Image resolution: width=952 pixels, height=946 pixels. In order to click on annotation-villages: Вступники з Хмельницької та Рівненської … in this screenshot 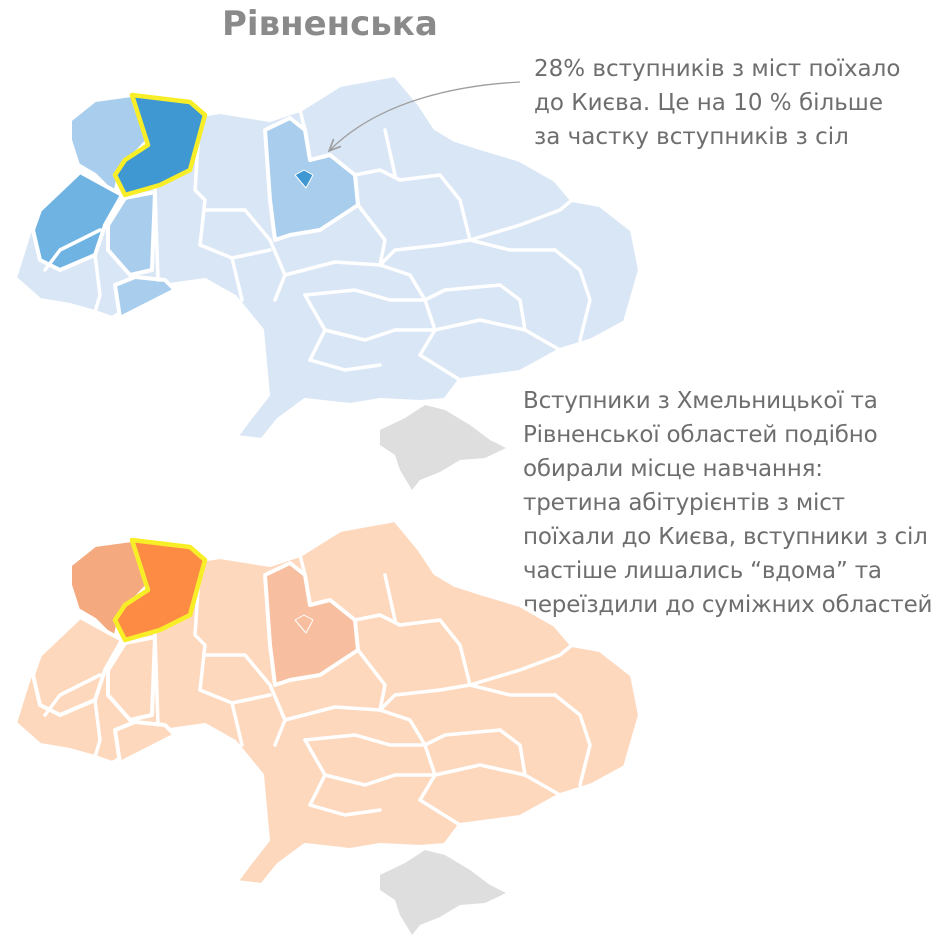, I will do `click(728, 503)`.